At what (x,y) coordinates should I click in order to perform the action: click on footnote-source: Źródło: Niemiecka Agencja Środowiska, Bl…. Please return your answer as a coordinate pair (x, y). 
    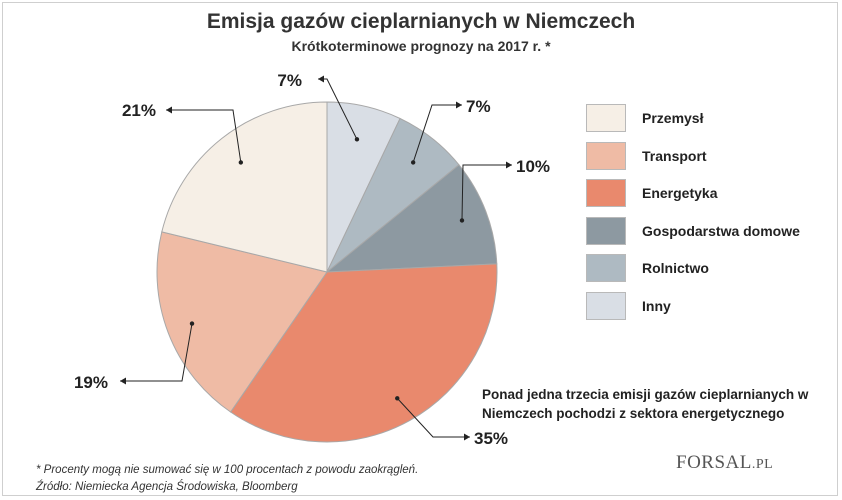
    Looking at the image, I should click on (167, 487).